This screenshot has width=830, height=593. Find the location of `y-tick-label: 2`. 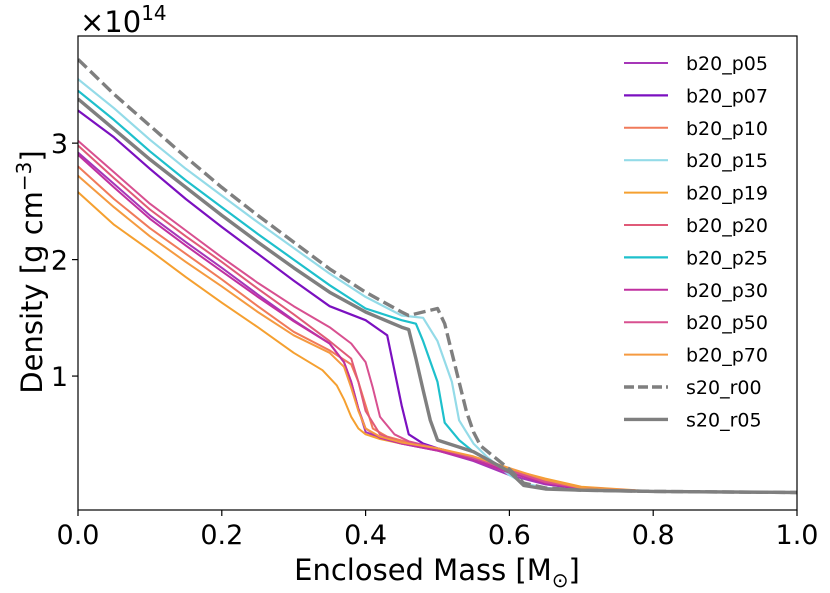

y-tick-label: 2 is located at coordinates (59, 261).